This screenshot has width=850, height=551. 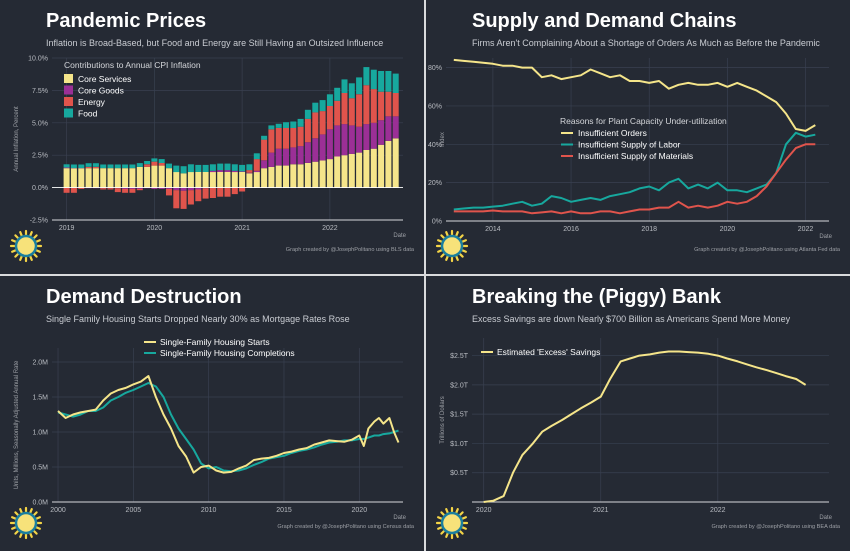 I want to click on series-line-single-family-housing-starts, so click(x=228, y=424).